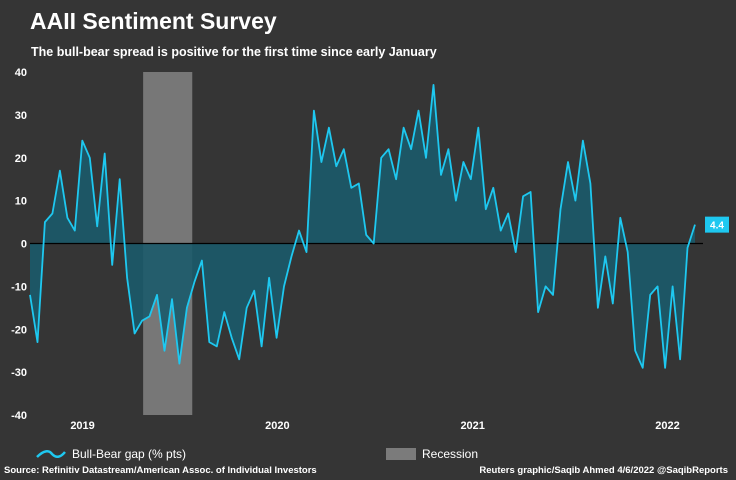  I want to click on last-value-label: 4.4, so click(717, 226).